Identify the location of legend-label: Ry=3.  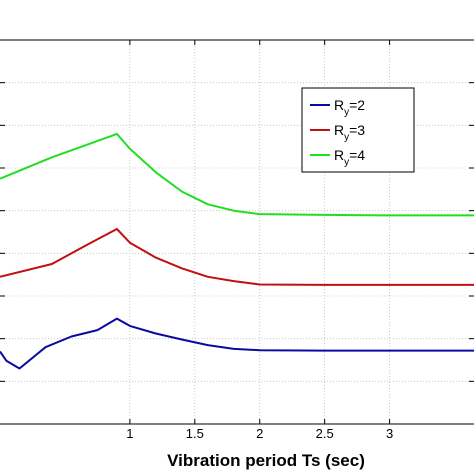
(349, 132).